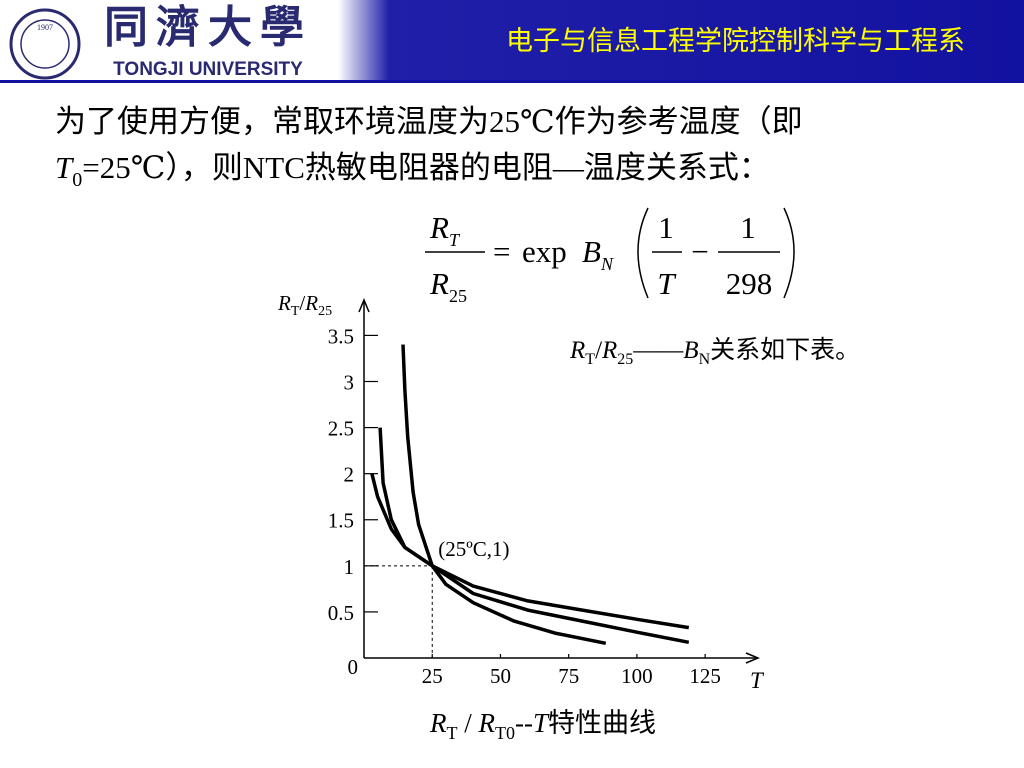 The image size is (1024, 768). I want to click on header-band, so click(512, 40).